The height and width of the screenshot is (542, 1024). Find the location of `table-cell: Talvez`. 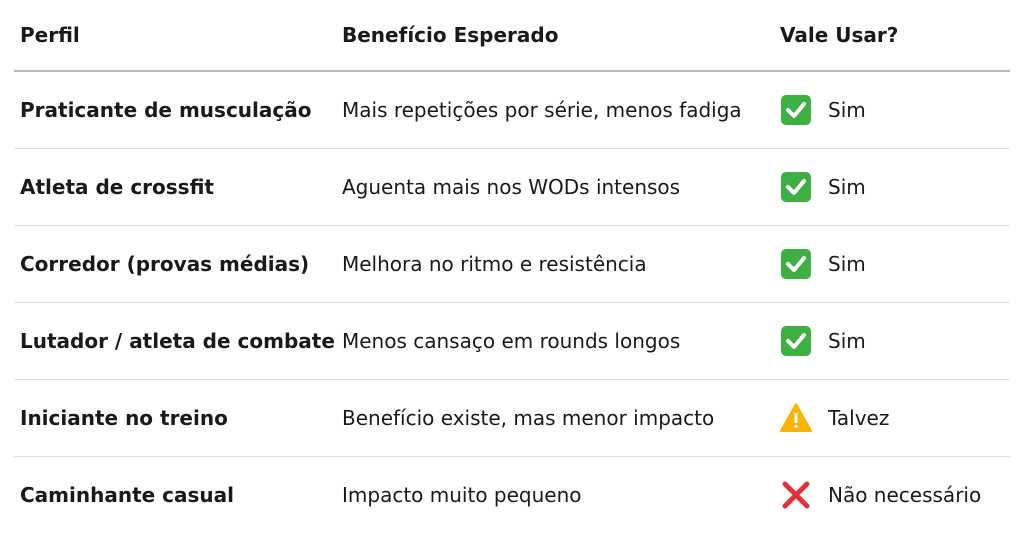

table-cell: Talvez is located at coordinates (834, 418).